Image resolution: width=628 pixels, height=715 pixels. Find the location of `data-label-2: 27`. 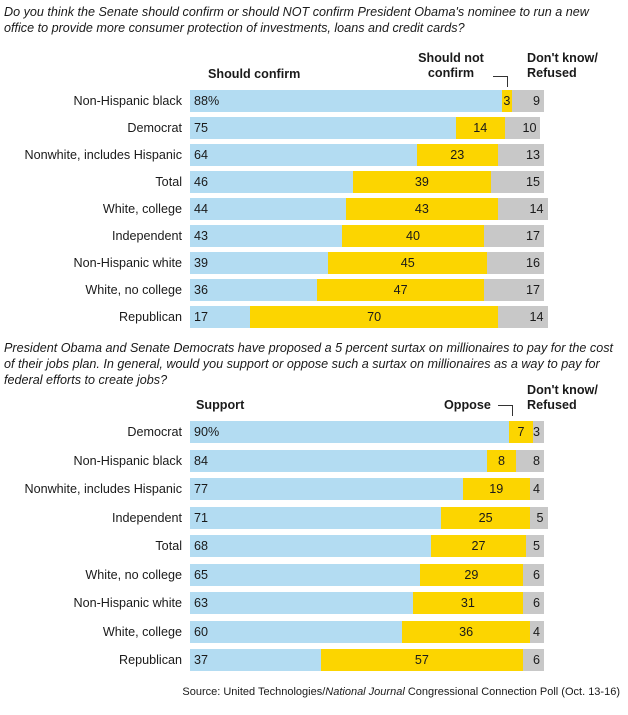

data-label-2: 27 is located at coordinates (478, 546).